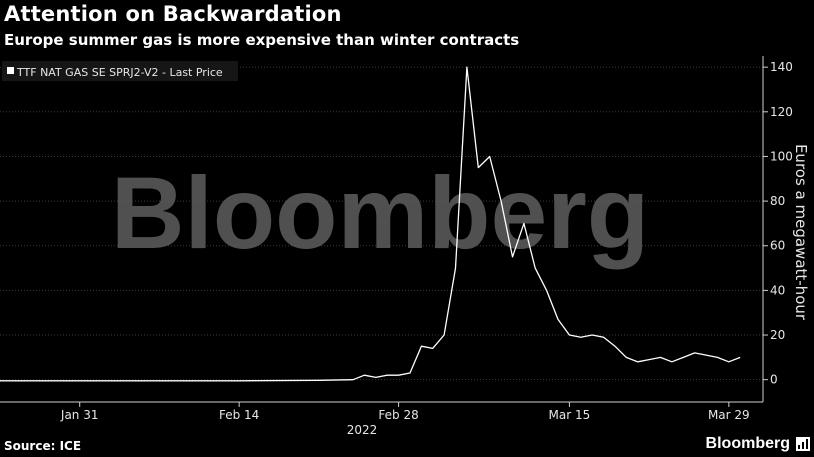 The width and height of the screenshot is (814, 457). Describe the element at coordinates (173, 14) in the screenshot. I see `chart-title: Attention on Backwardation` at that location.